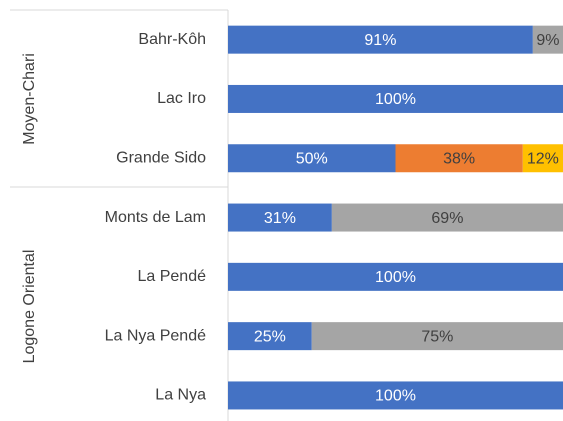 This screenshot has height=421, width=563. What do you see at coordinates (181, 98) in the screenshot?
I see `y-tick-label: Lac Iro` at bounding box center [181, 98].